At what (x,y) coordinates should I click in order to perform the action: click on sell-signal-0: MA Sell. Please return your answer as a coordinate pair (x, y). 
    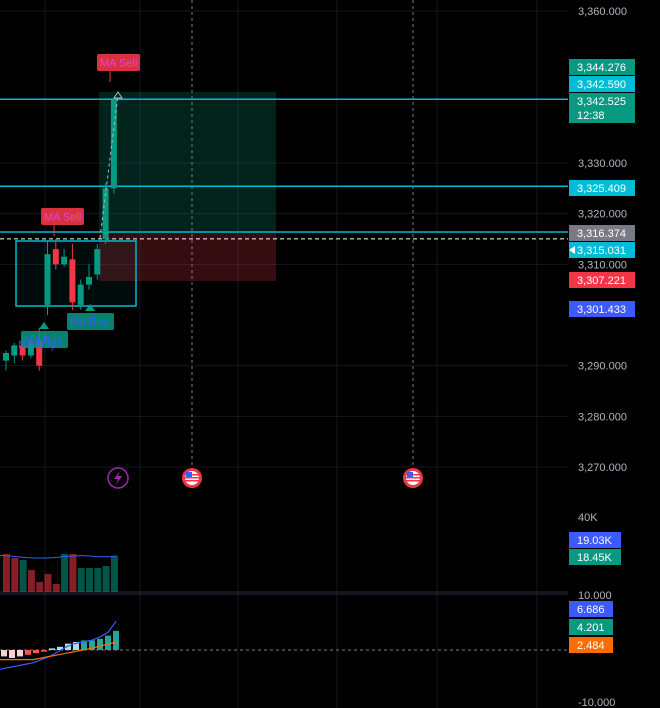
    Looking at the image, I should click on (118, 68).